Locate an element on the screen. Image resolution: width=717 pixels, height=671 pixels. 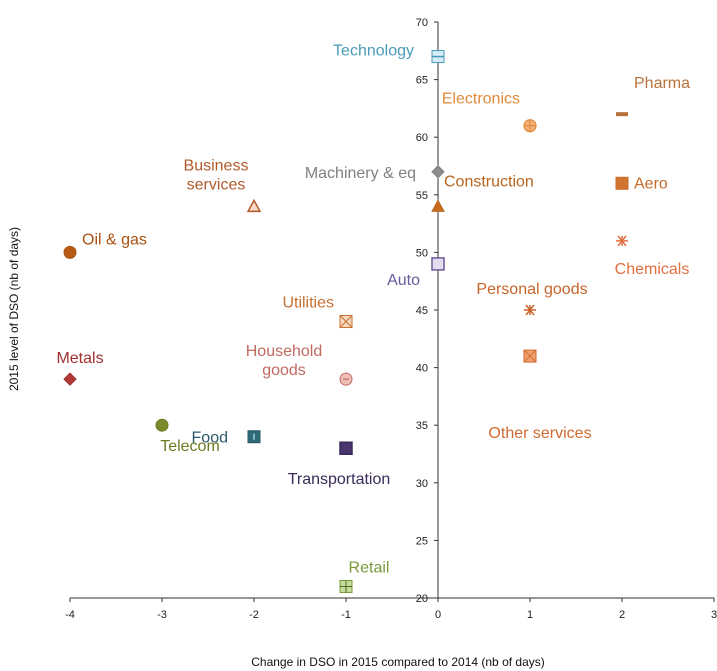
point-label: Business is located at coordinates (216, 165).